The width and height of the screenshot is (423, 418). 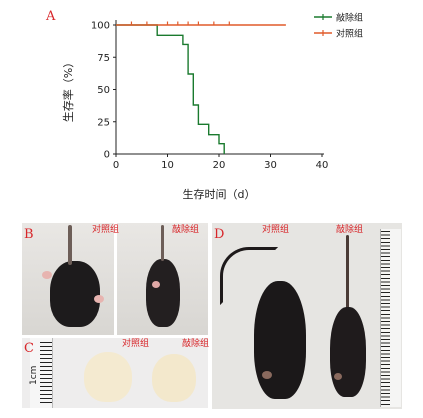 What do you see at coordinates (186, 230) in the screenshot?
I see `panel-b-knockout-label: 敲除组` at bounding box center [186, 230].